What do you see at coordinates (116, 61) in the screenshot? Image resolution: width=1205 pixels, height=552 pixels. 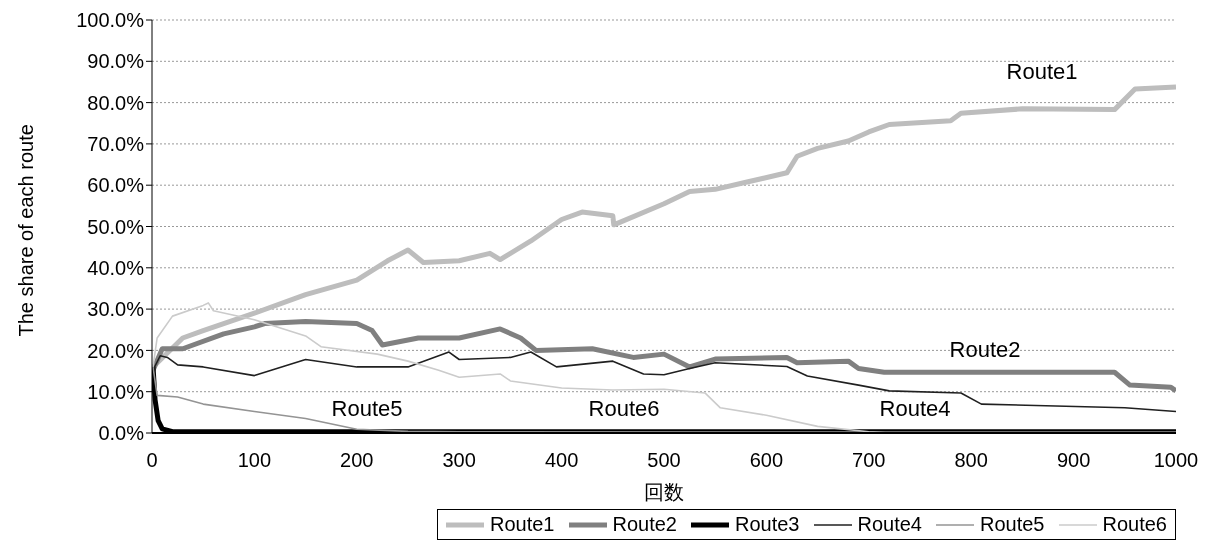 I see `y-tick-label: 90.0%` at bounding box center [116, 61].